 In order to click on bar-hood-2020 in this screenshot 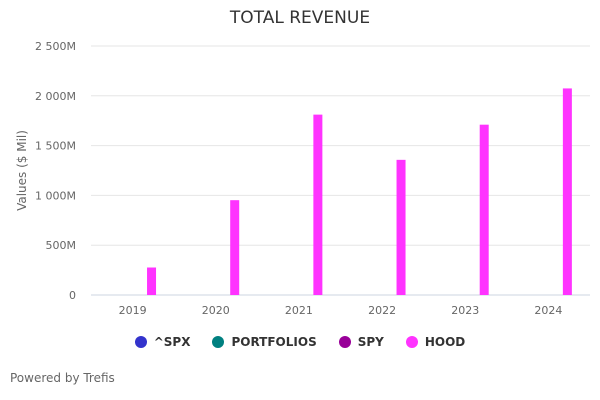, I will do `click(235, 247)`.